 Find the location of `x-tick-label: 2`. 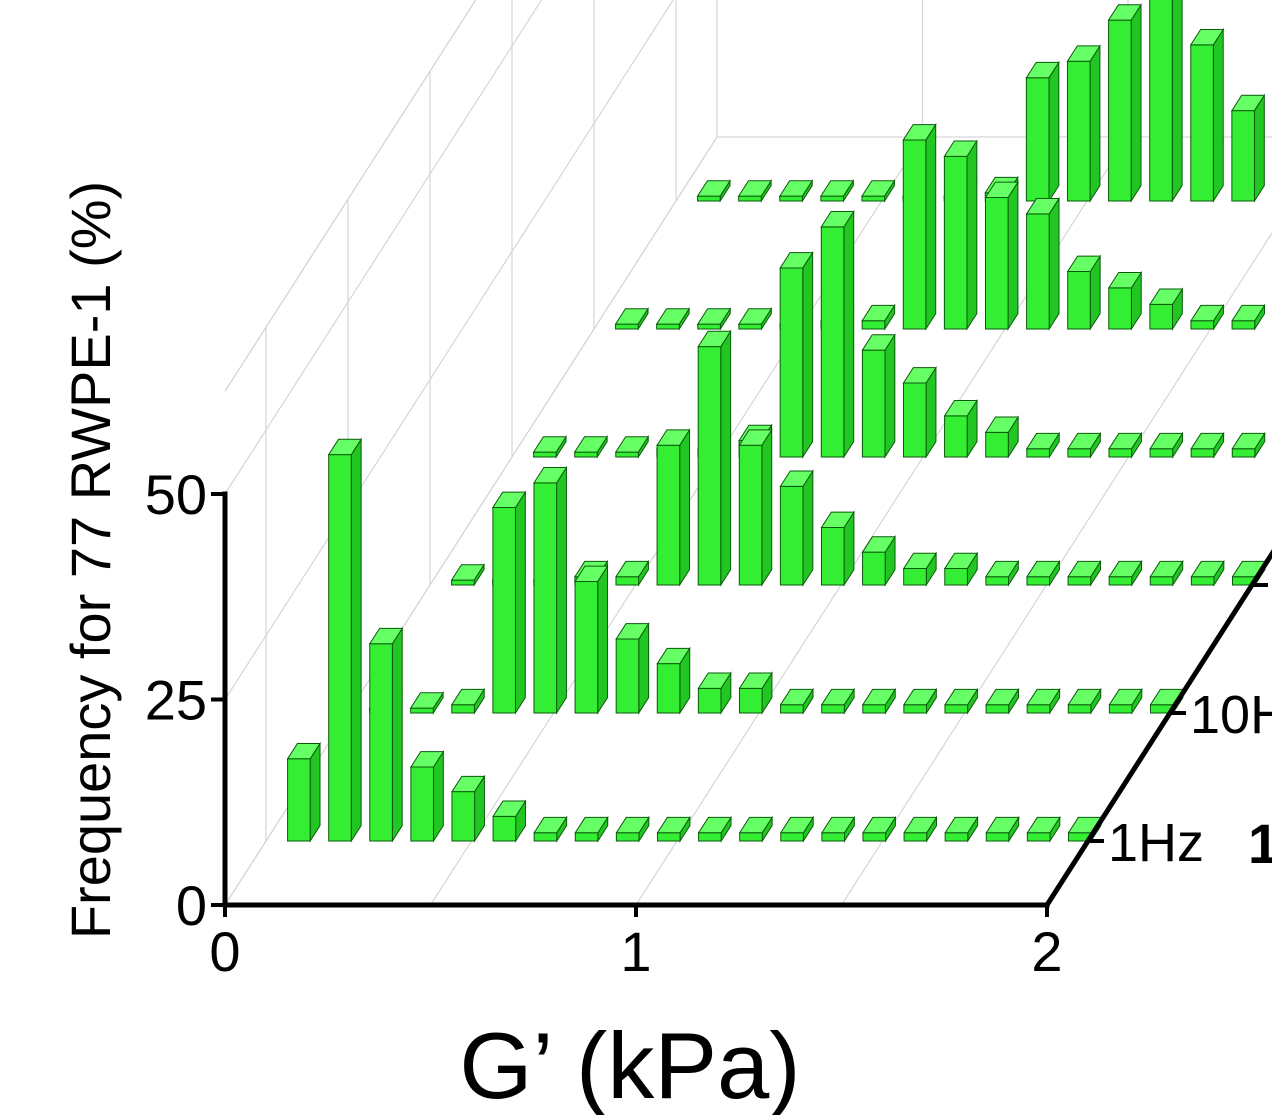

x-tick-label: 2 is located at coordinates (1046, 951).